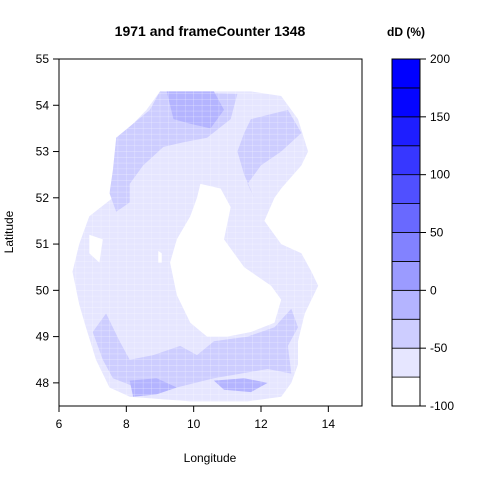 The height and width of the screenshot is (480, 480). I want to click on x-tick-label: 14, so click(329, 424).